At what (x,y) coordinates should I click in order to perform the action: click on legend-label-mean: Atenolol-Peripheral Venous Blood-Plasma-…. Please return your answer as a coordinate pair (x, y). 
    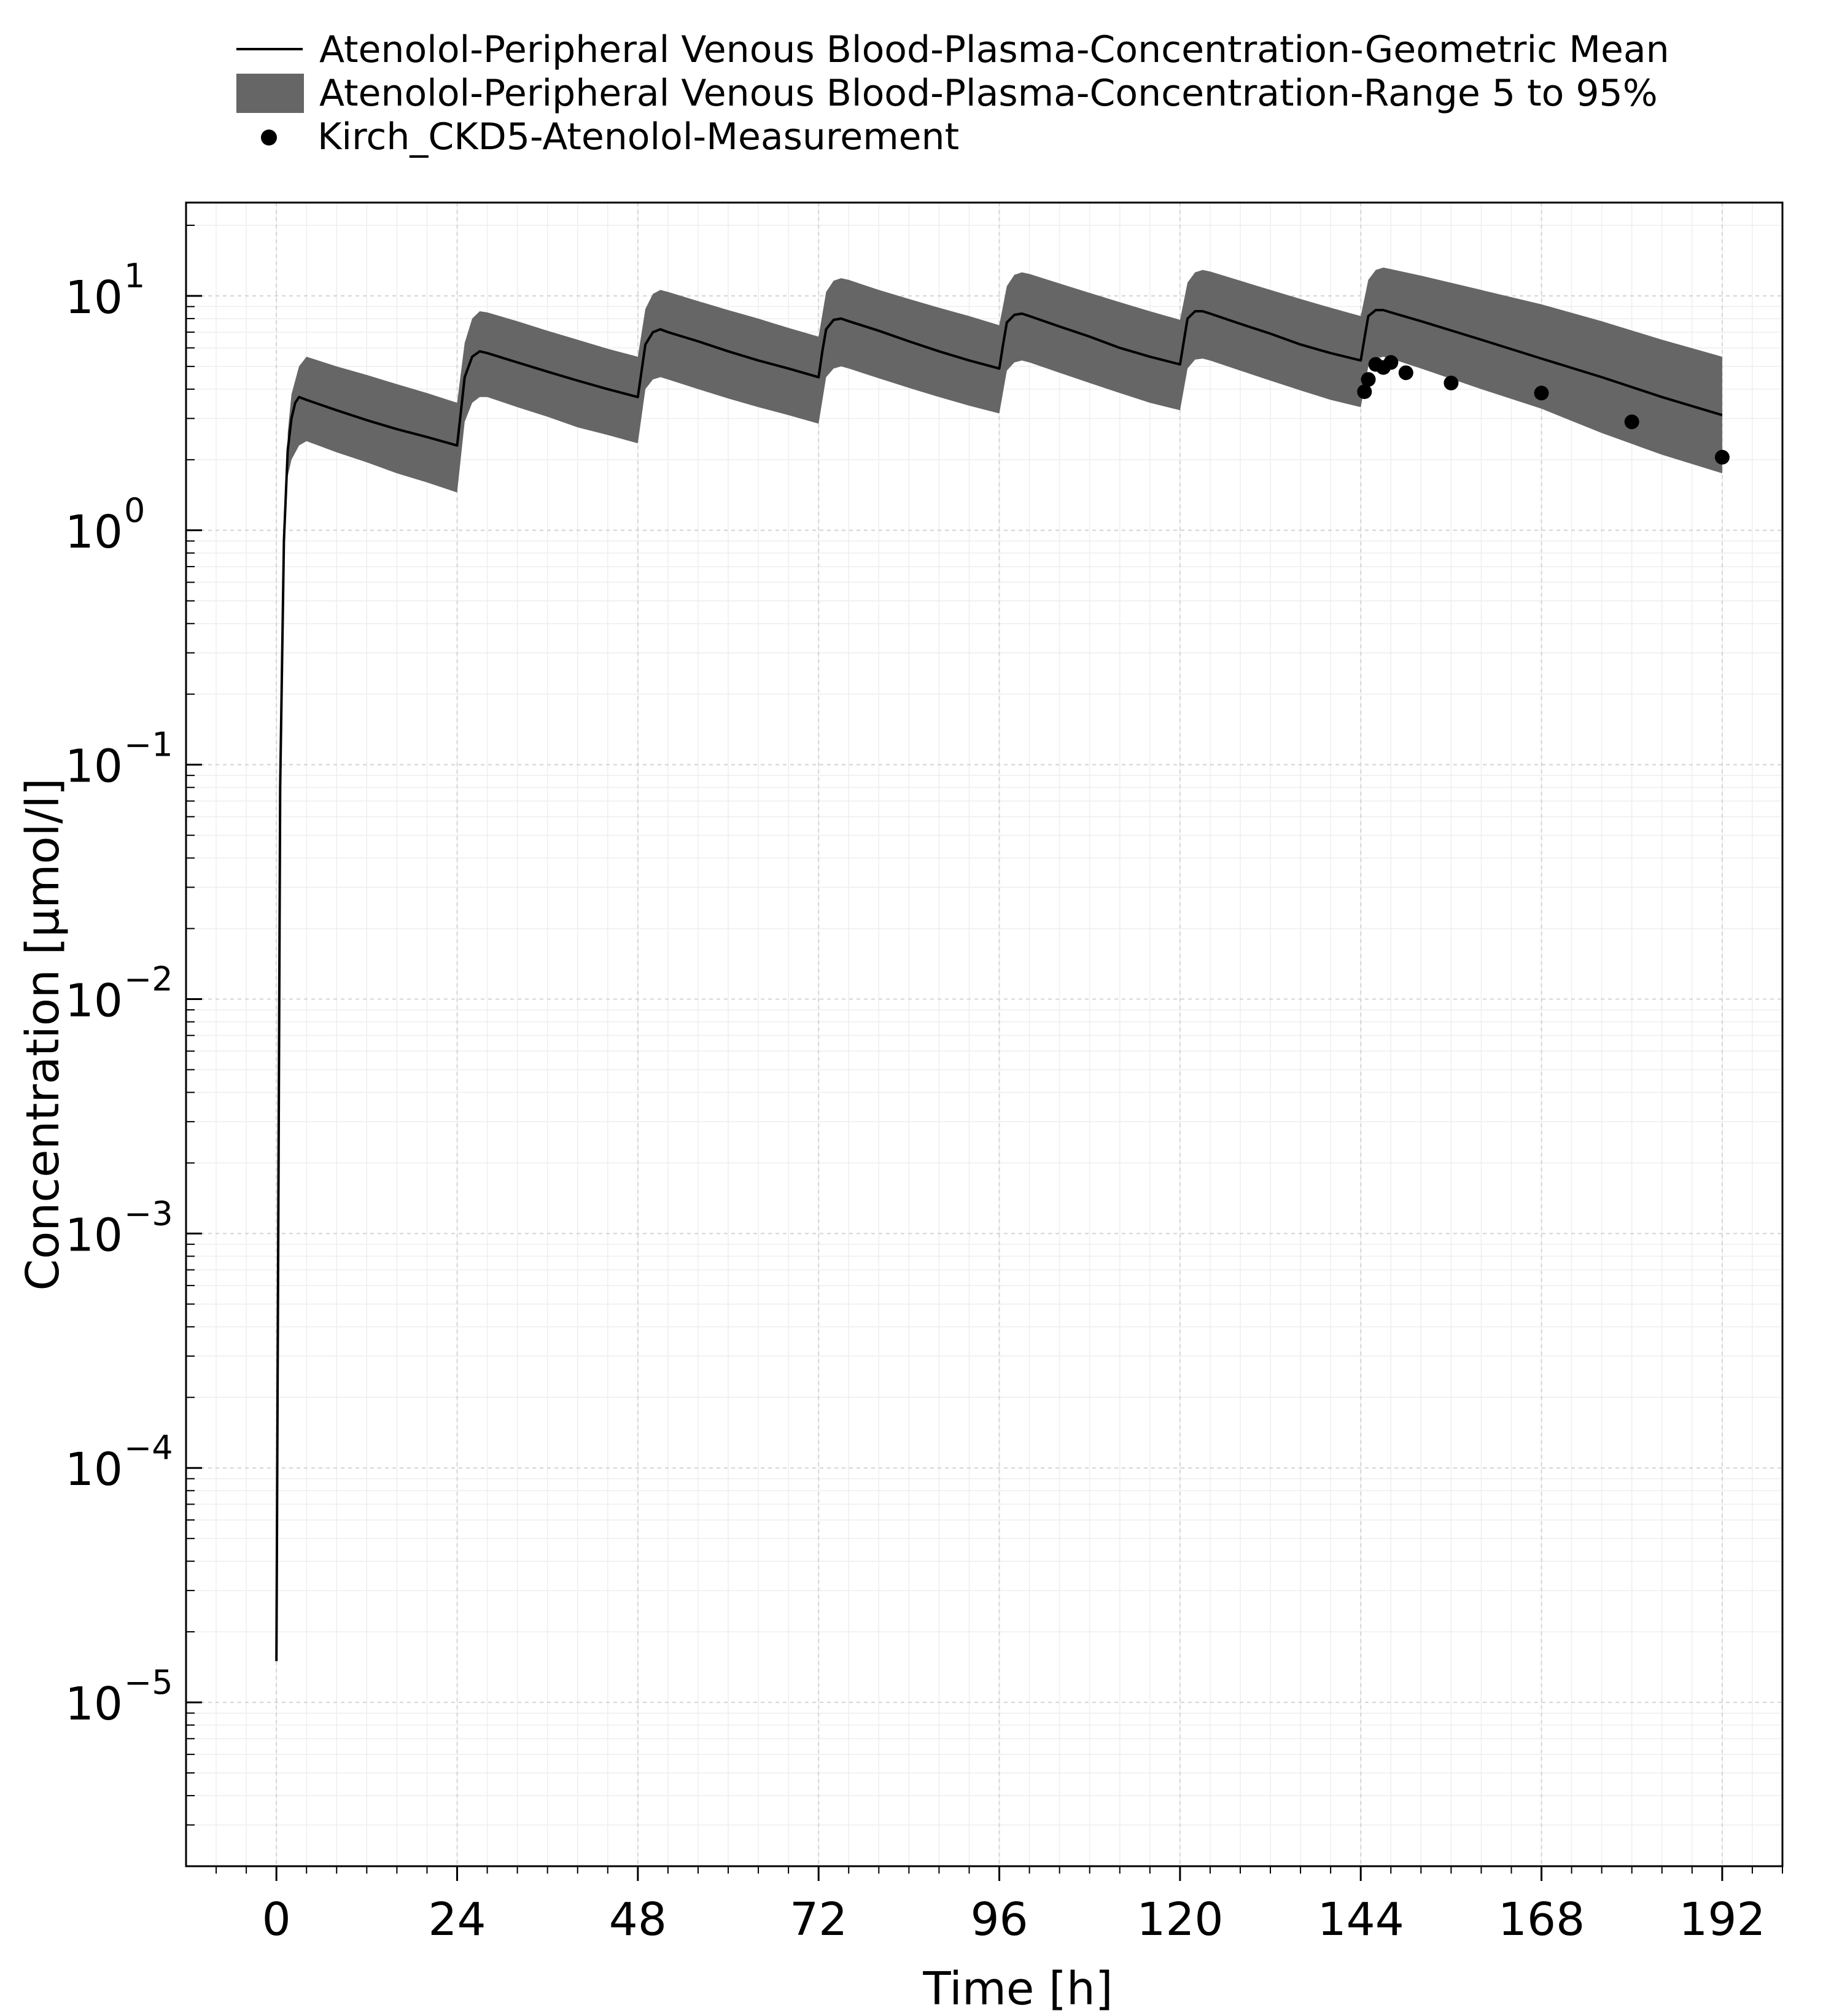
    Looking at the image, I should click on (994, 49).